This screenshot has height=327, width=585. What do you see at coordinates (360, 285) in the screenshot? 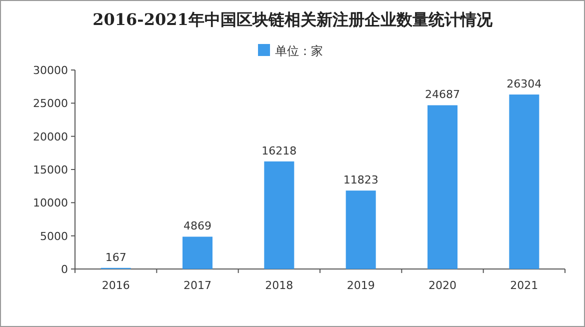
I see `x-tick-label: 2019` at bounding box center [360, 285].